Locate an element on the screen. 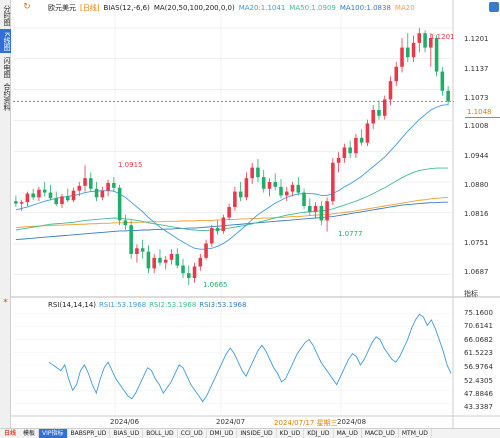  price-axis-label-9: 指标 is located at coordinates (471, 294).